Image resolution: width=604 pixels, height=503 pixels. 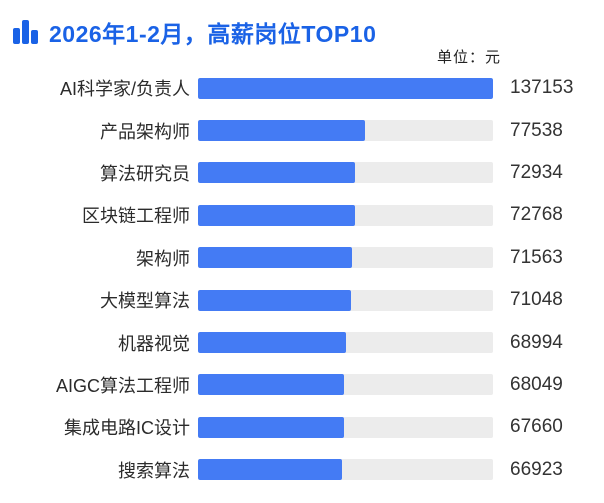 What do you see at coordinates (542, 88) in the screenshot?
I see `value-label: 137153` at bounding box center [542, 88].